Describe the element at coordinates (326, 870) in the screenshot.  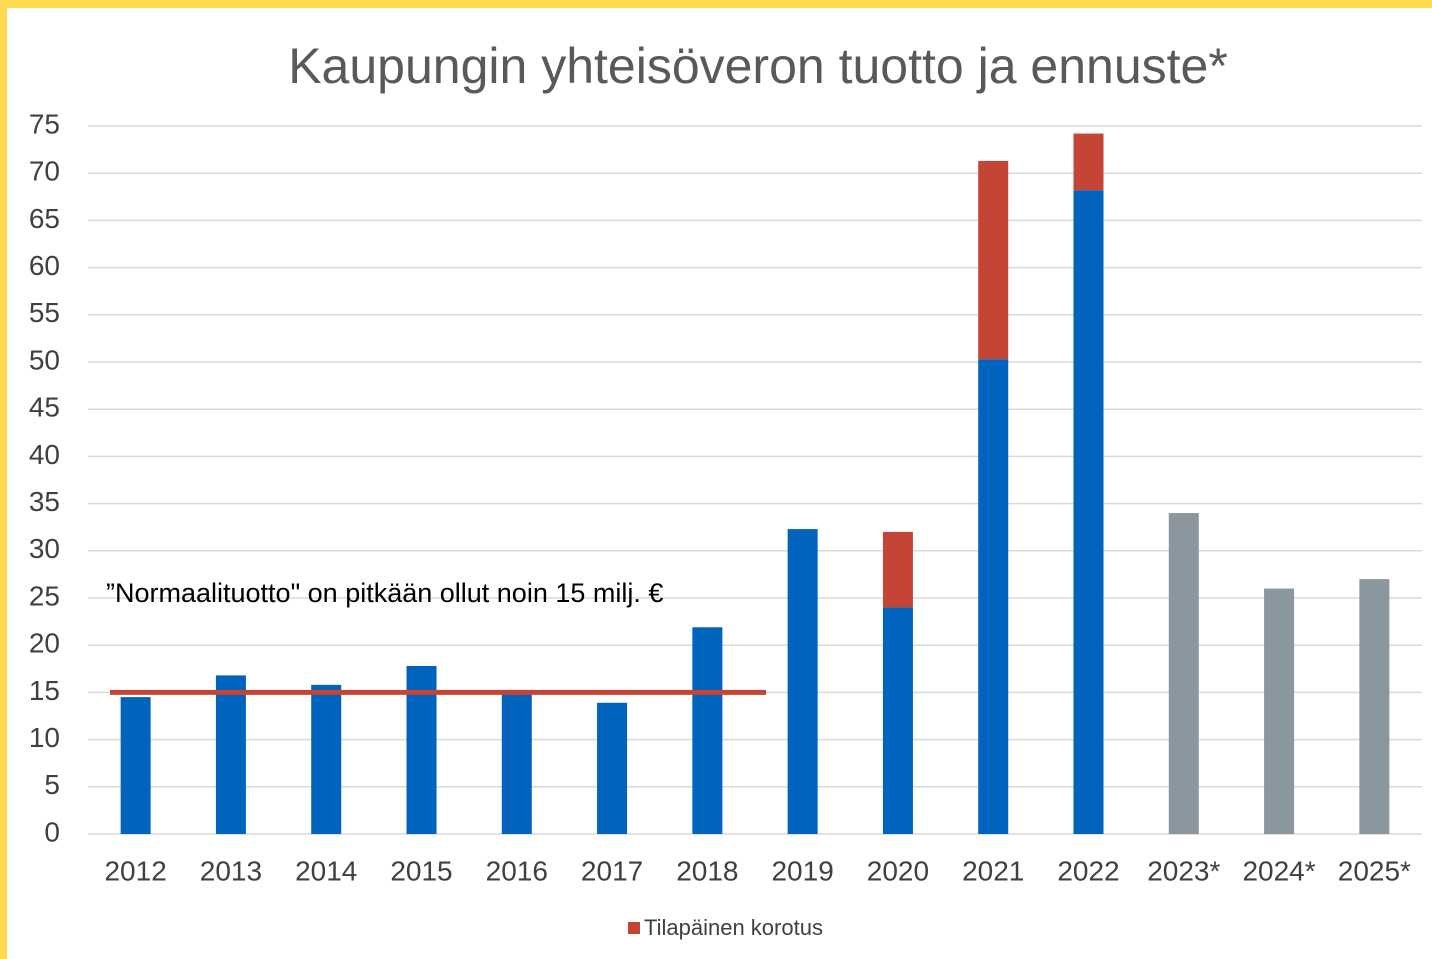
I see `x-tick-label: 2014` at that location.